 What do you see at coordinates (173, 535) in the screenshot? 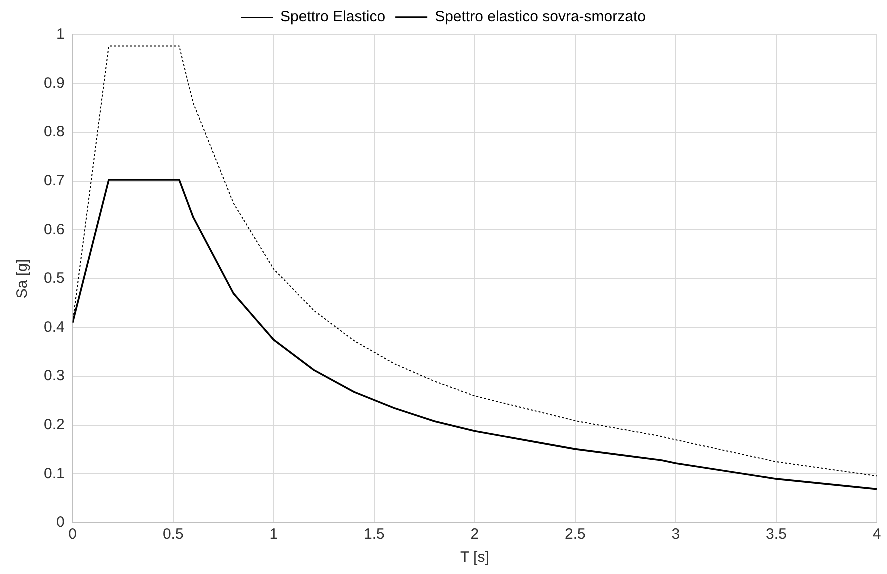
I see `x-tick-label: 0.5` at bounding box center [173, 535].